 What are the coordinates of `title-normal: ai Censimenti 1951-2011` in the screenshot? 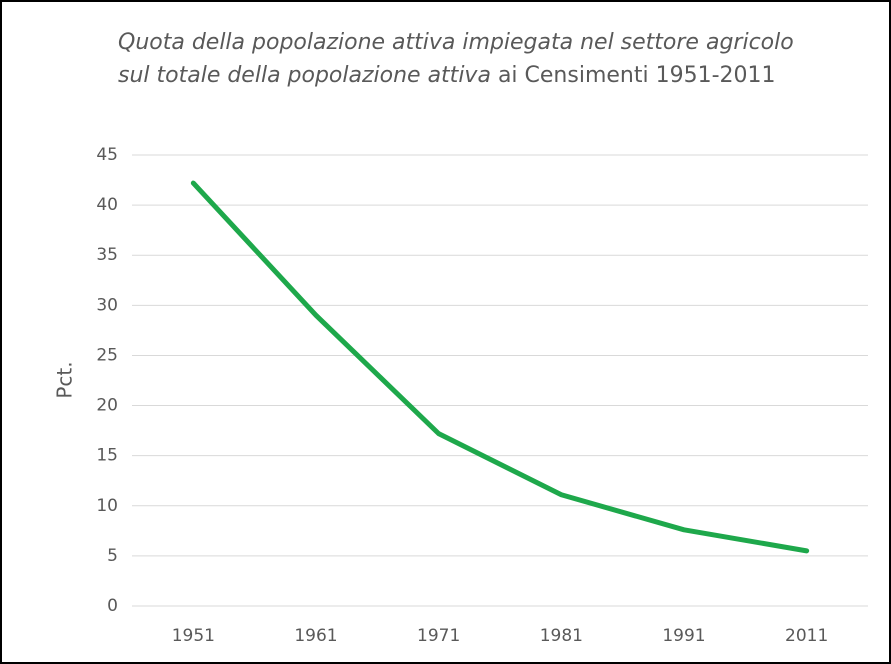 It's located at (636, 75).